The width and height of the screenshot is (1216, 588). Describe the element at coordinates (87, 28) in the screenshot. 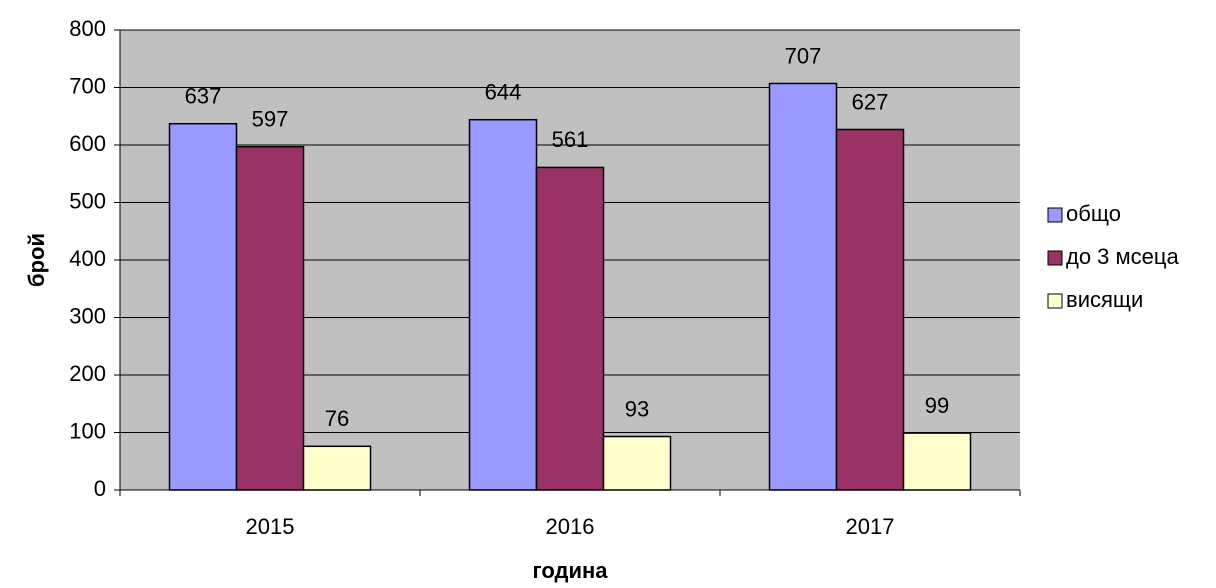

I see `y-tick-label: 800` at that location.